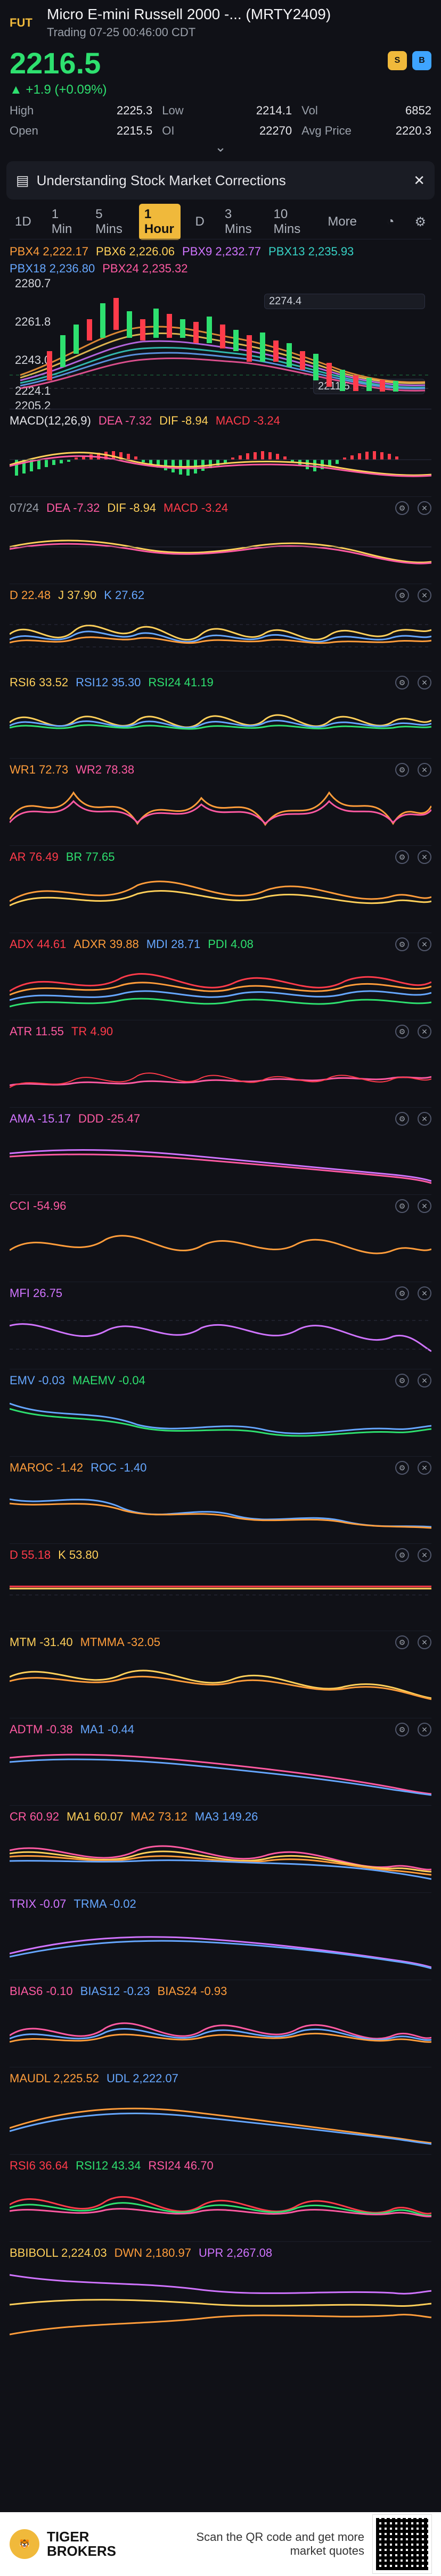  I want to click on panel-adtm: ADTM -0.38 MA1 -0.44 ⚙ ✕, so click(220, 1761).